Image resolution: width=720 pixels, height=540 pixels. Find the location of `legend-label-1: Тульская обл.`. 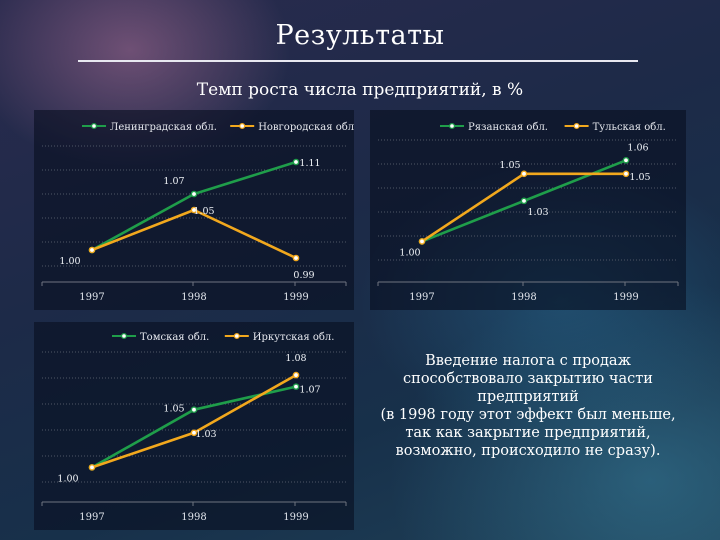

legend-label-1: Тульская обл. is located at coordinates (629, 127).